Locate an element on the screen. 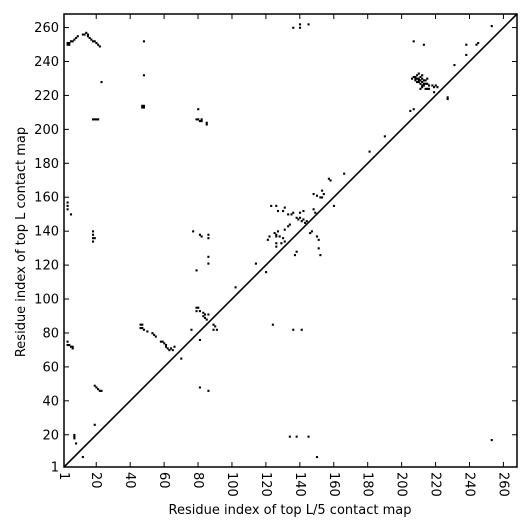  y-tick-label: 160 is located at coordinates (46, 198).